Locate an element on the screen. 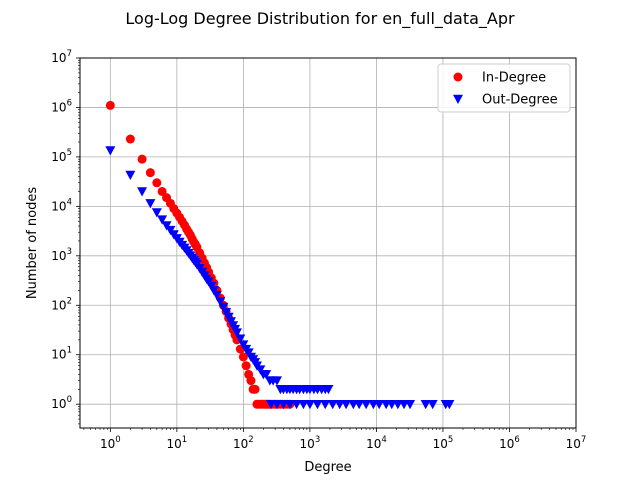  x-tick-label-exponent: 0 is located at coordinates (117, 440).